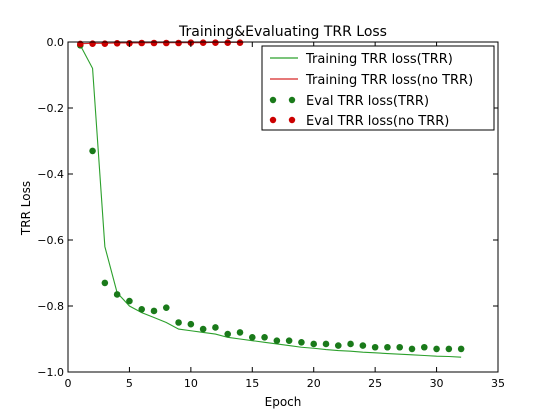 This screenshot has height=416, width=554. What do you see at coordinates (292, 120) in the screenshot?
I see `legend-marker-eval-no-trr-b` at bounding box center [292, 120].